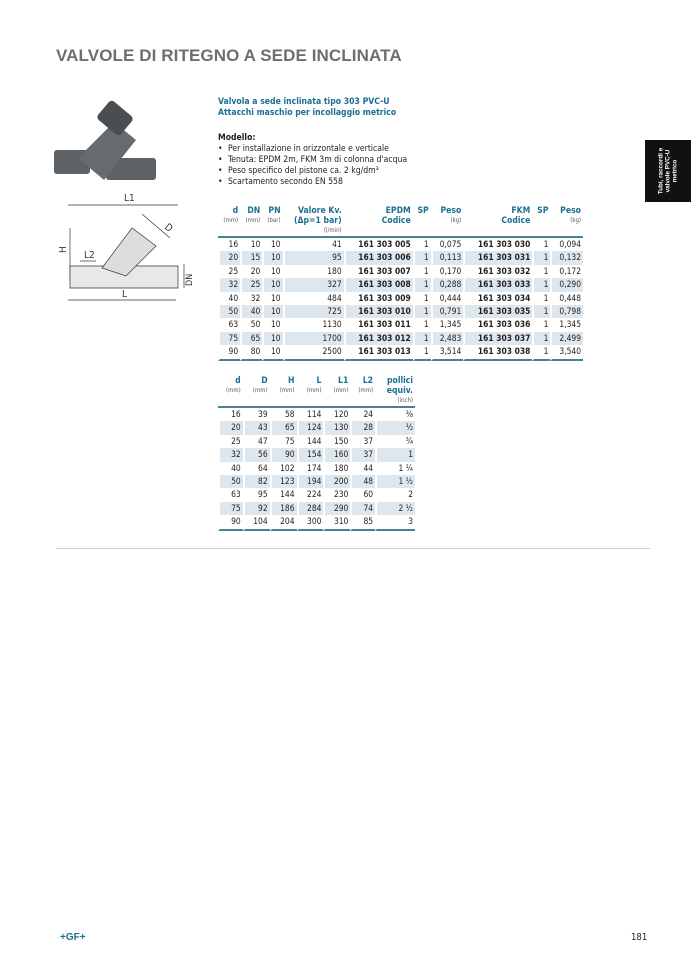 The width and height of the screenshot is (691, 972). What do you see at coordinates (447, 245) in the screenshot?
I see `table-cell: 0,075` at bounding box center [447, 245].